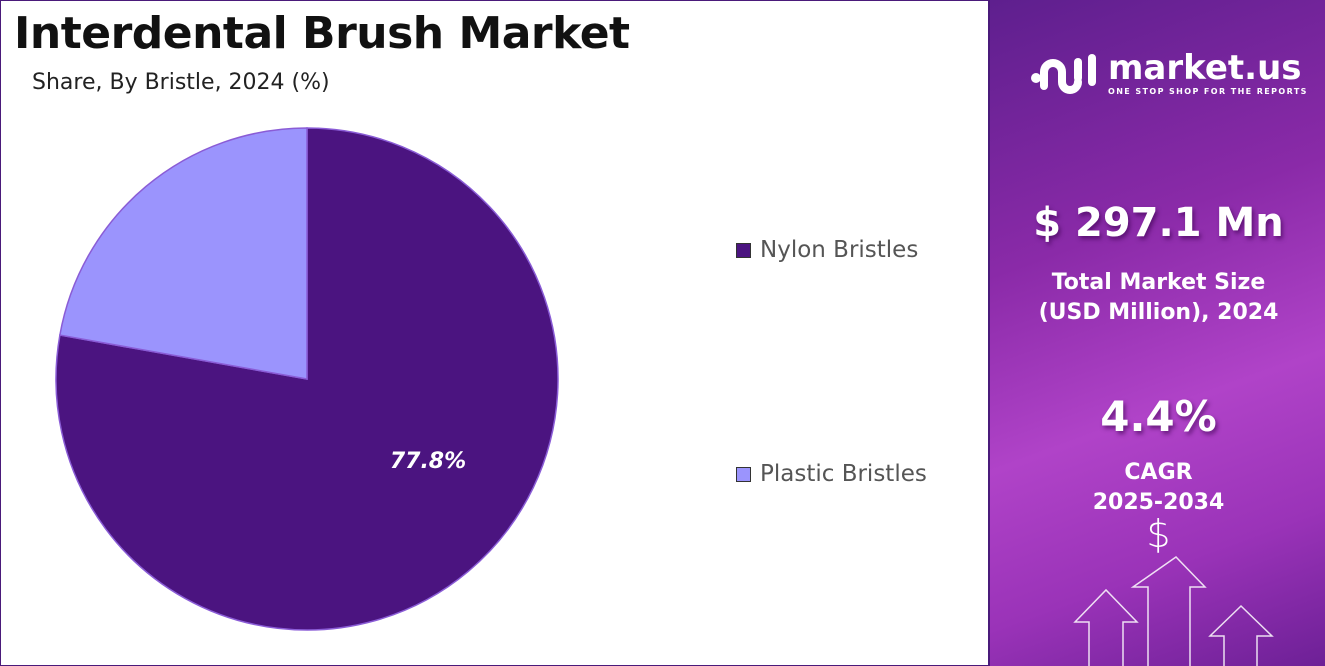 This screenshot has width=1325, height=666. I want to click on logo-tagline: ONE STOP SHOP FOR THE REPORTS, so click(1208, 91).